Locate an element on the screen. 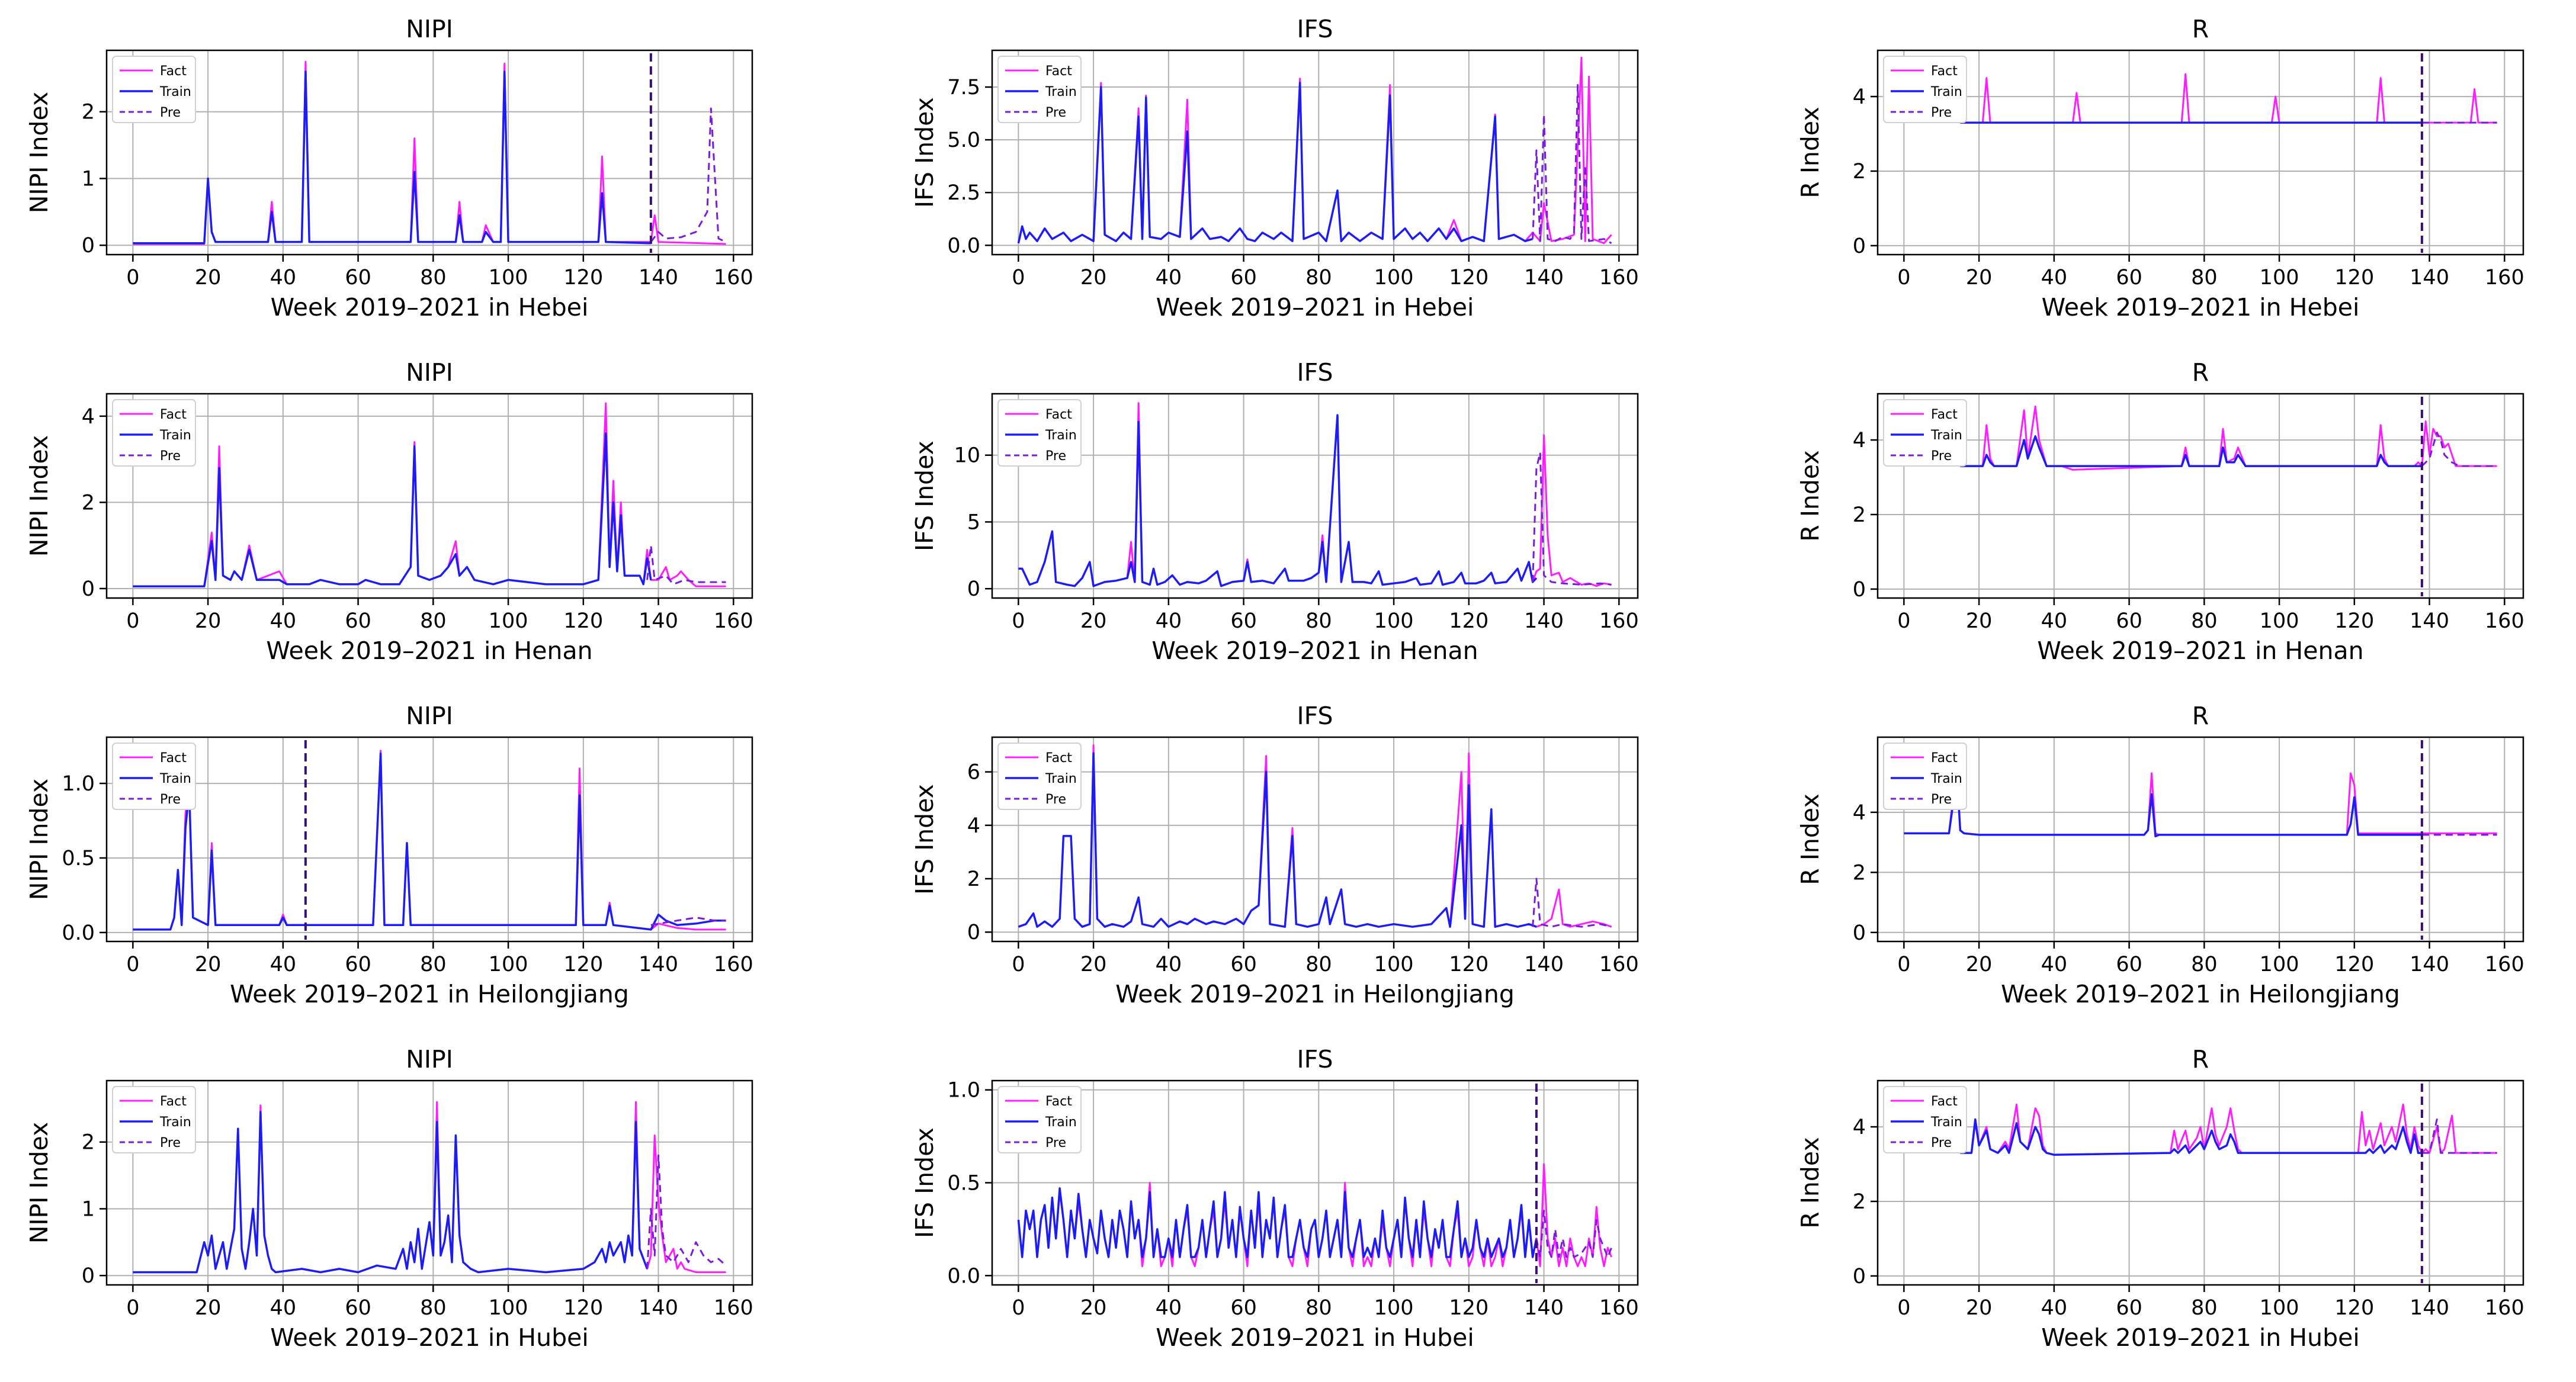 The height and width of the screenshot is (1382, 2576). y-axis-label: R Index is located at coordinates (1810, 152).